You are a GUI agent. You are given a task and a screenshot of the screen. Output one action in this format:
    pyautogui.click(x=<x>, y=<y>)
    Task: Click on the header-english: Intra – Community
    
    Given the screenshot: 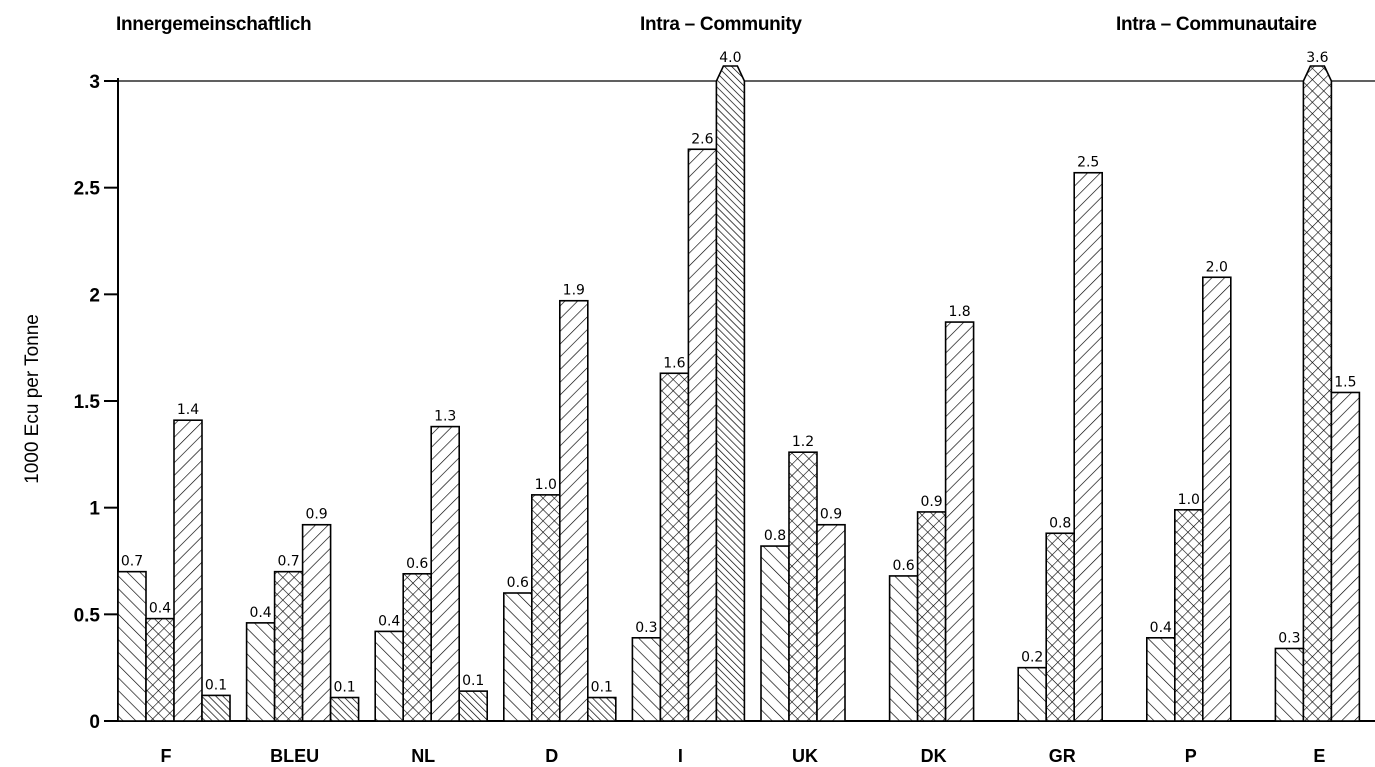 What is the action you would take?
    pyautogui.click(x=721, y=24)
    